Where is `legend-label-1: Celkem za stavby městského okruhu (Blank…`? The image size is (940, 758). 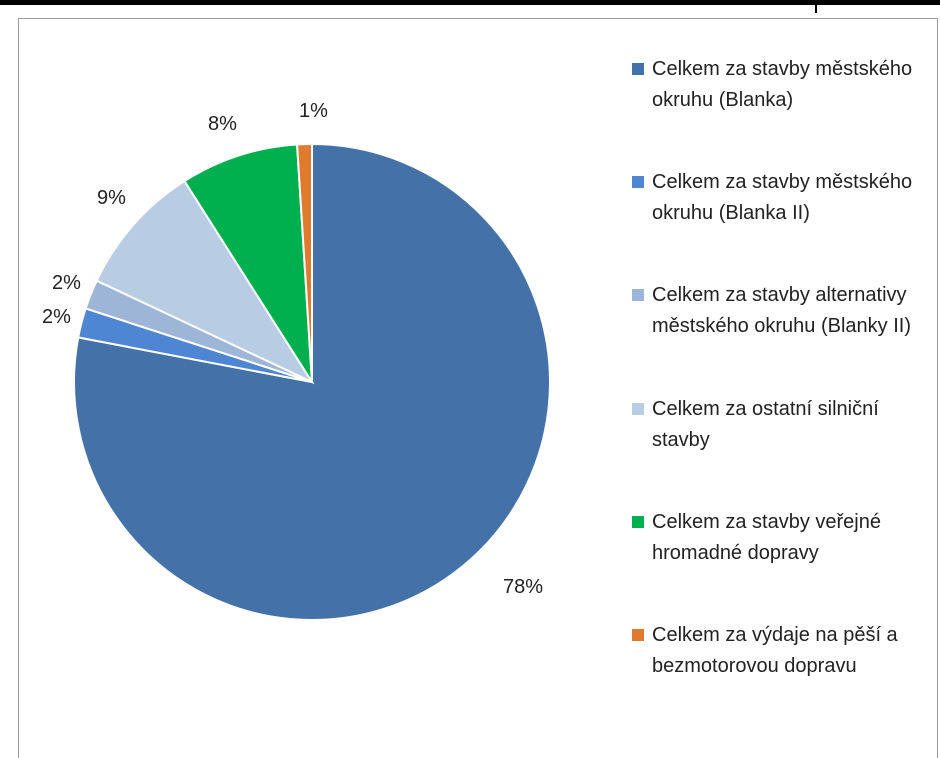
legend-label-1: Celkem za stavby městského okruhu (Blank… is located at coordinates (782, 84).